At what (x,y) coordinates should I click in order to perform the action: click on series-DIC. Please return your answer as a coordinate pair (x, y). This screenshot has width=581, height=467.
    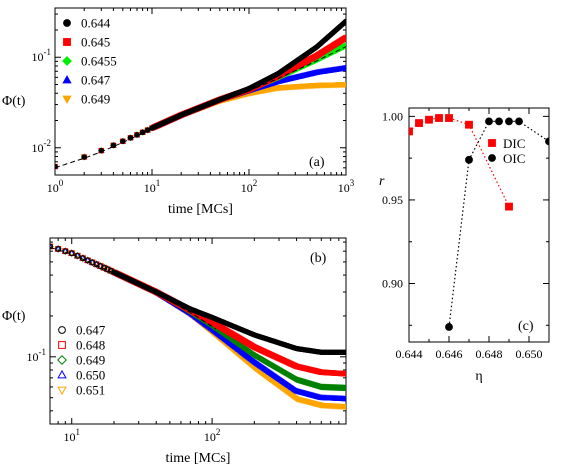
    Looking at the image, I should click on (461, 162).